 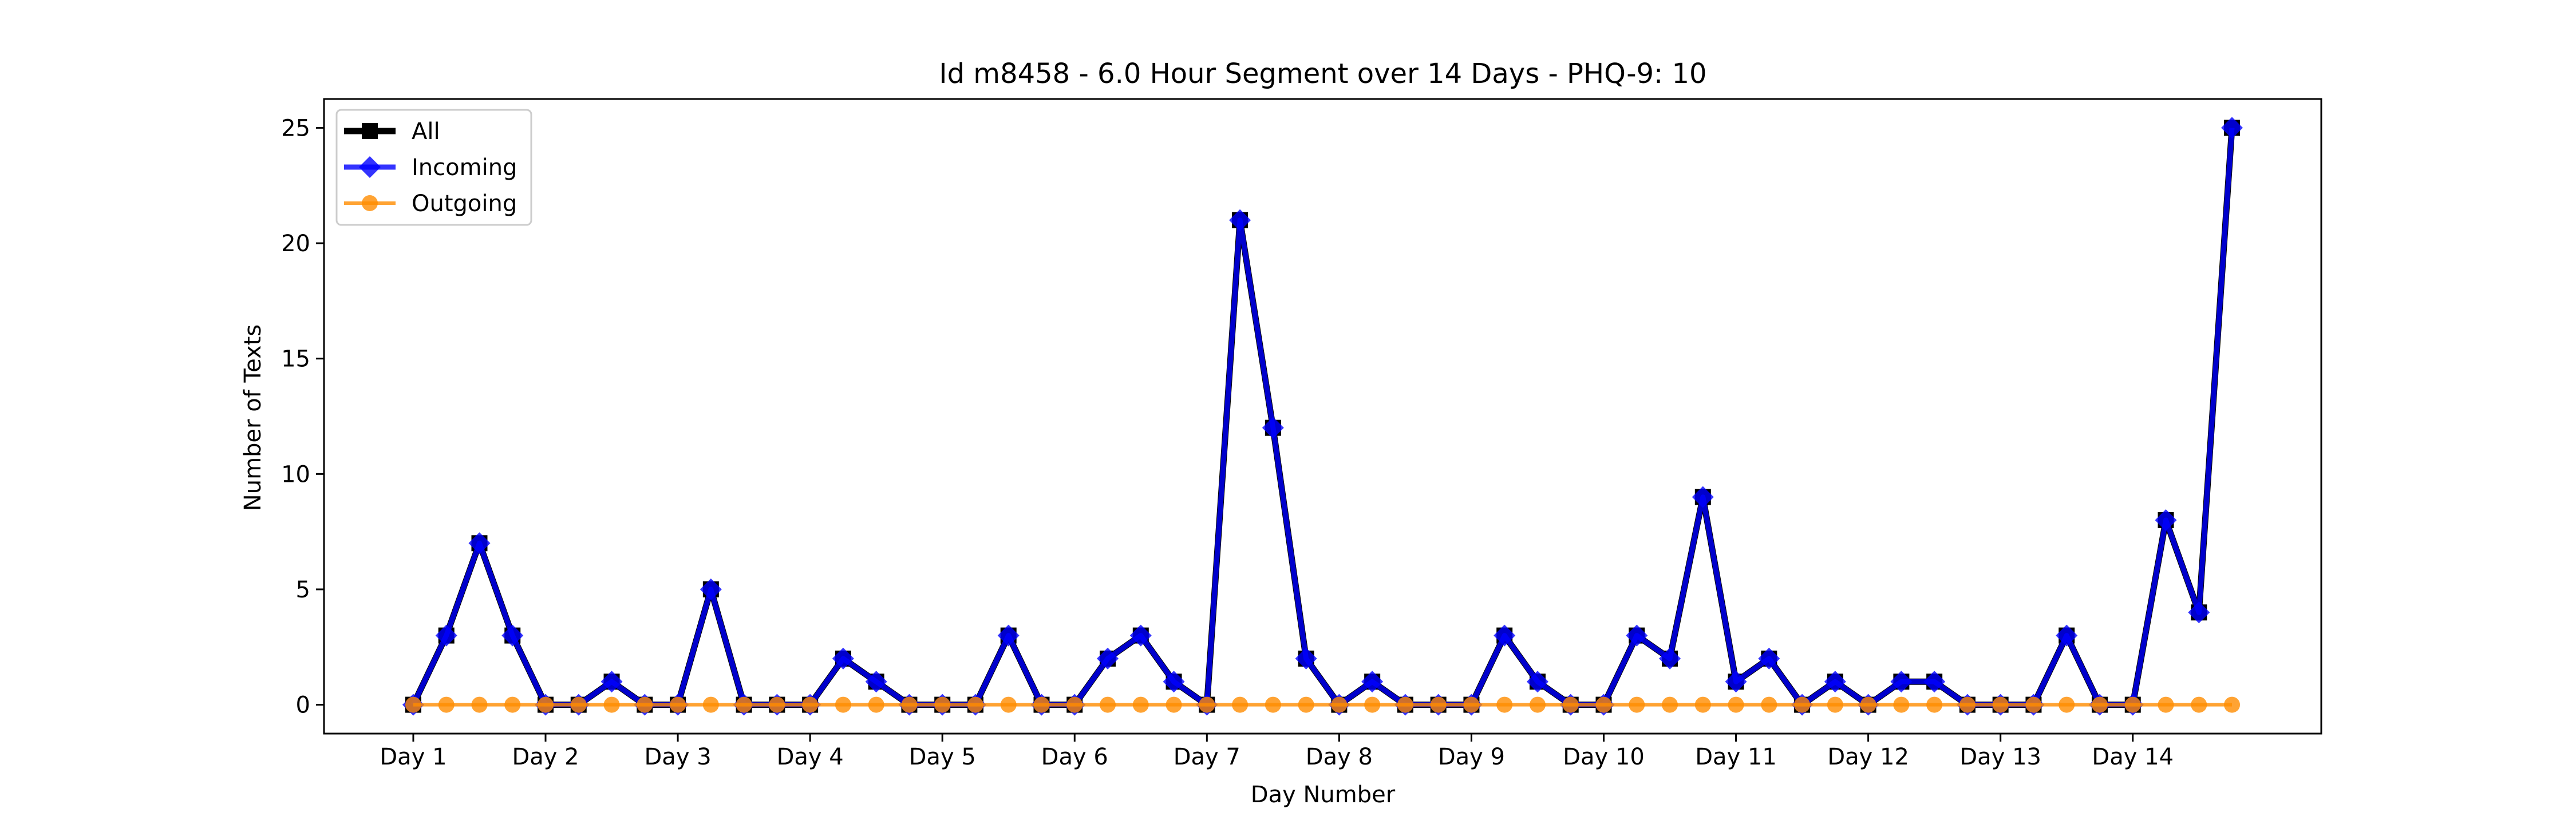 I want to click on x-tick-label: Day 4, so click(x=810, y=757).